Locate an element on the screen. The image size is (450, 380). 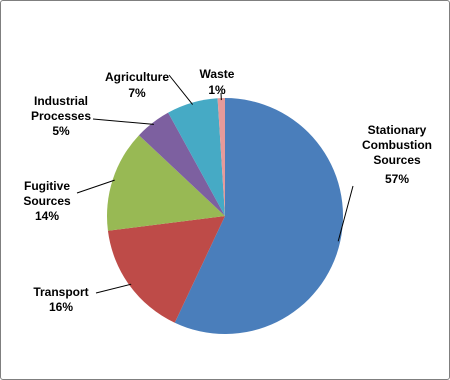
slice-label: Stationary Combustion Sources is located at coordinates (397, 145).